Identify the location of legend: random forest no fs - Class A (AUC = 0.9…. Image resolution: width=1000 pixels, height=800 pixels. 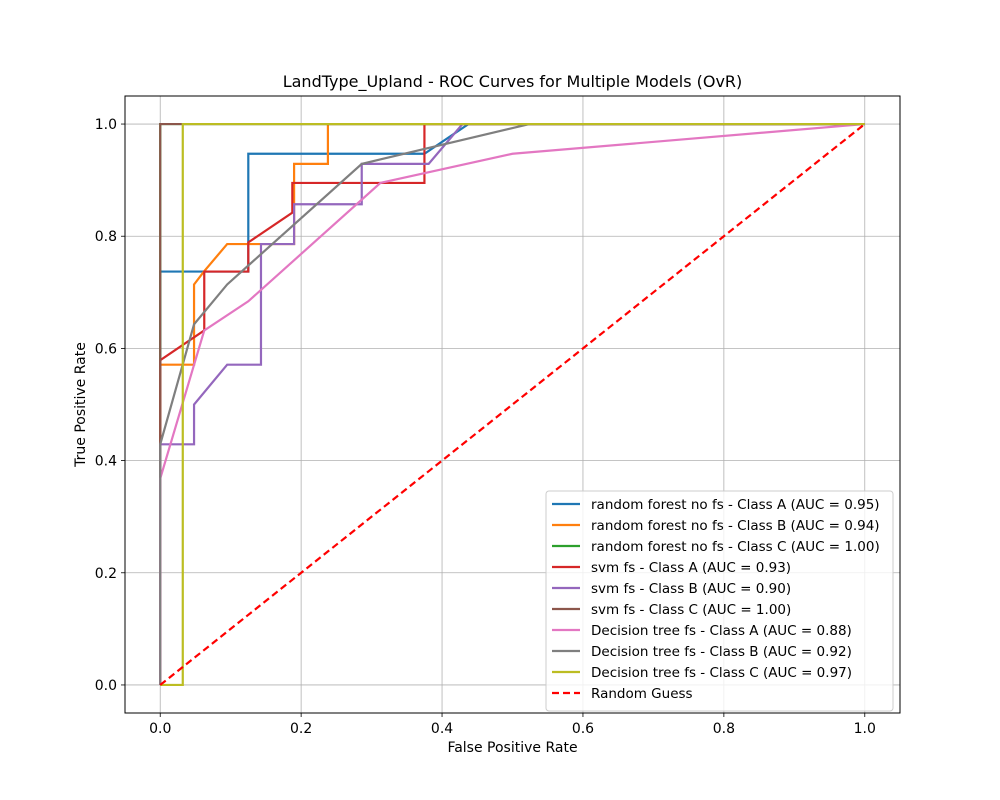
(719, 601).